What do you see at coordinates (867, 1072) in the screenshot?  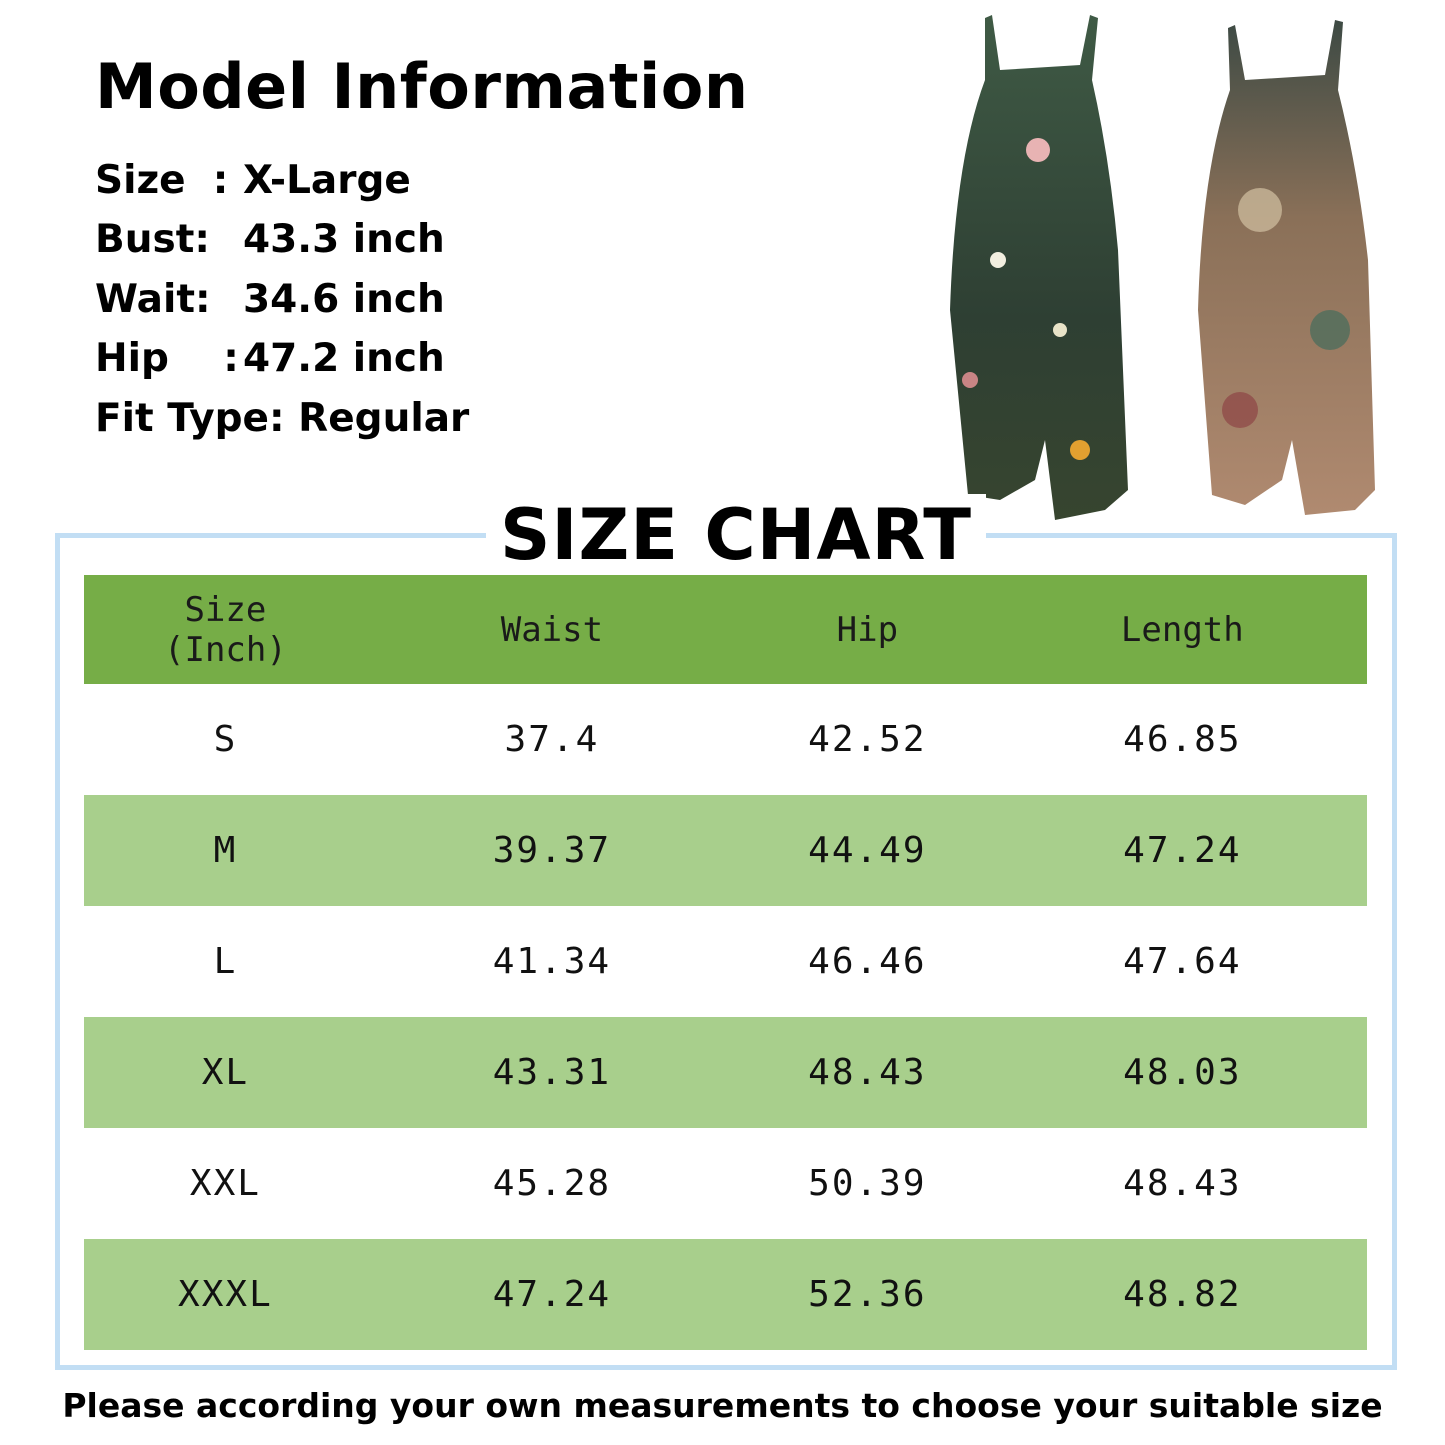 I see `cell-hip: 48.43` at bounding box center [867, 1072].